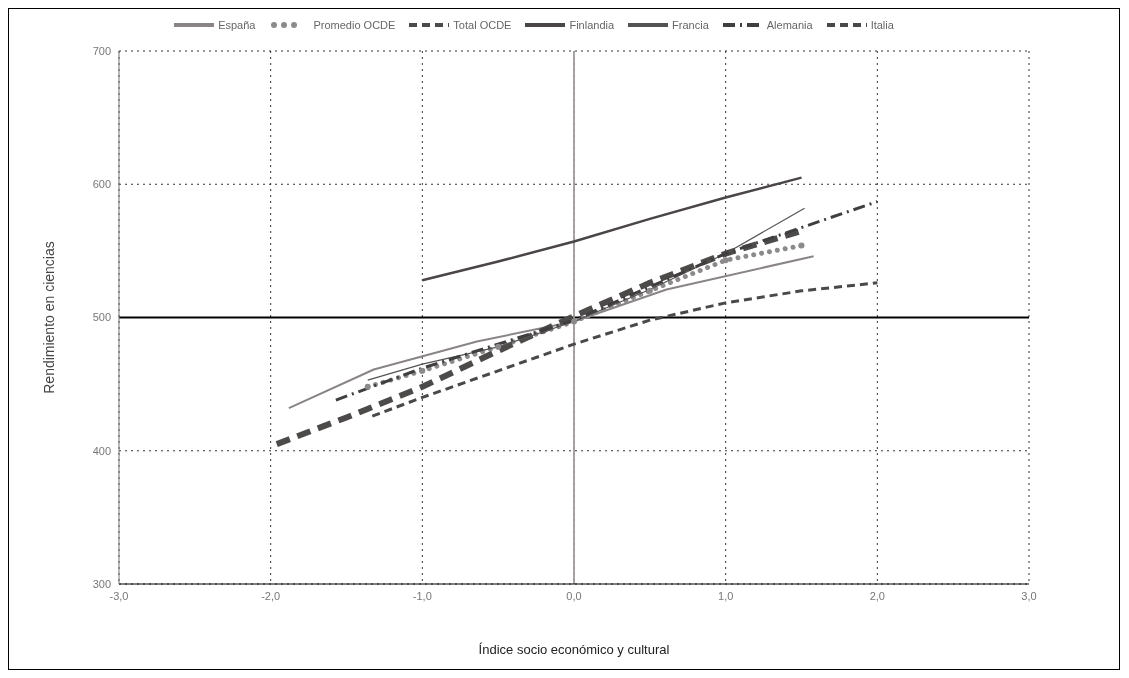 The width and height of the screenshot is (1129, 678). What do you see at coordinates (101, 317) in the screenshot?
I see `y-tick-label: 500` at bounding box center [101, 317].